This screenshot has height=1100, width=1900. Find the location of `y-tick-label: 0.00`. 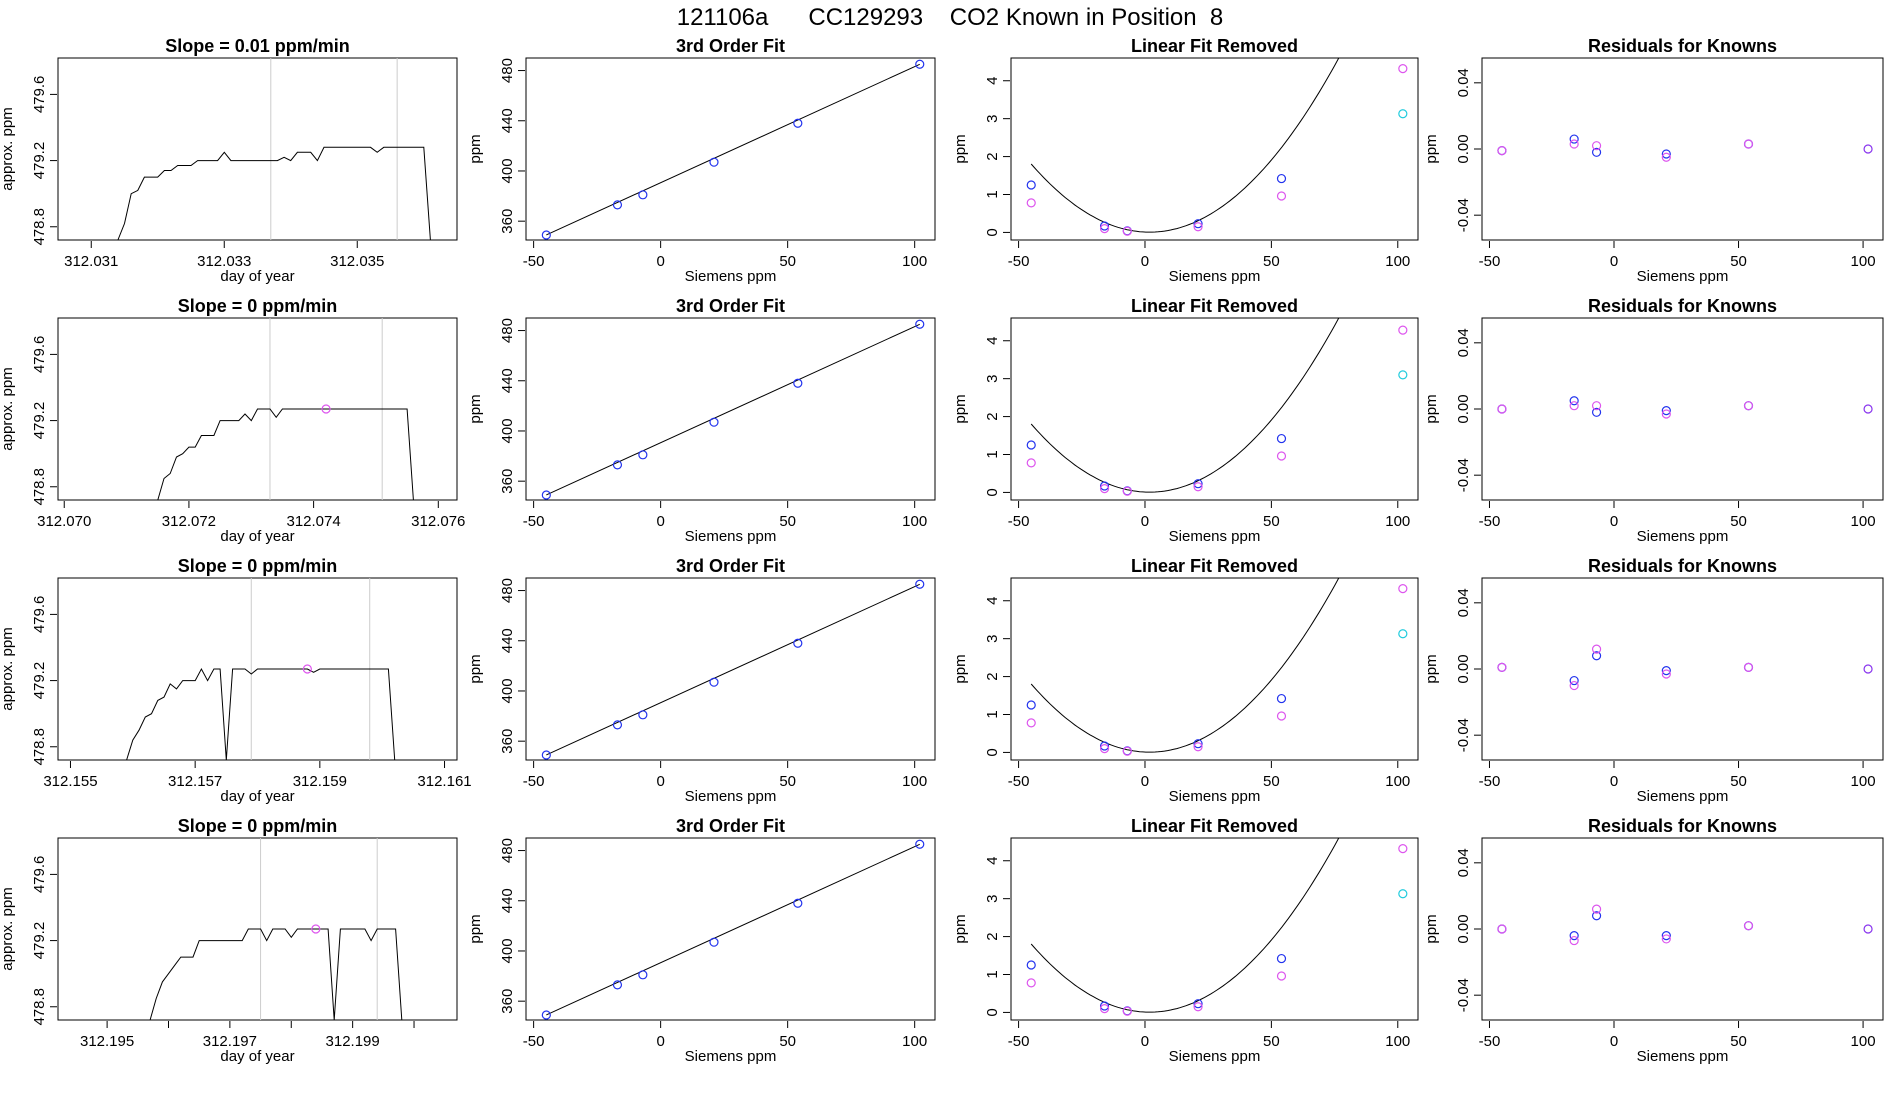

y-tick-label: 0.00 is located at coordinates (1463, 928).